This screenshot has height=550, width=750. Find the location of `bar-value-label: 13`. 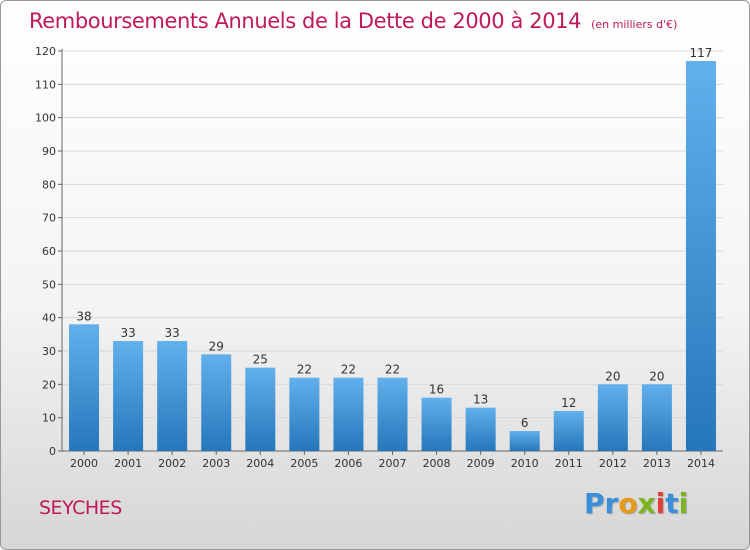

bar-value-label: 13 is located at coordinates (480, 400).